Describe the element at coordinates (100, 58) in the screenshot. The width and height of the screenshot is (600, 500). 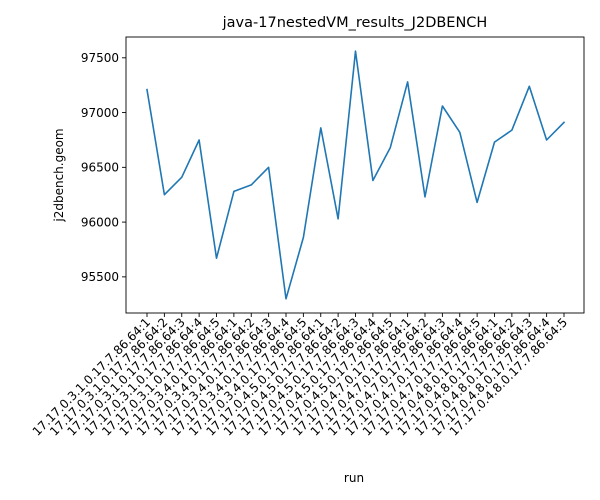
I see `y-tick-label: 97500` at that location.